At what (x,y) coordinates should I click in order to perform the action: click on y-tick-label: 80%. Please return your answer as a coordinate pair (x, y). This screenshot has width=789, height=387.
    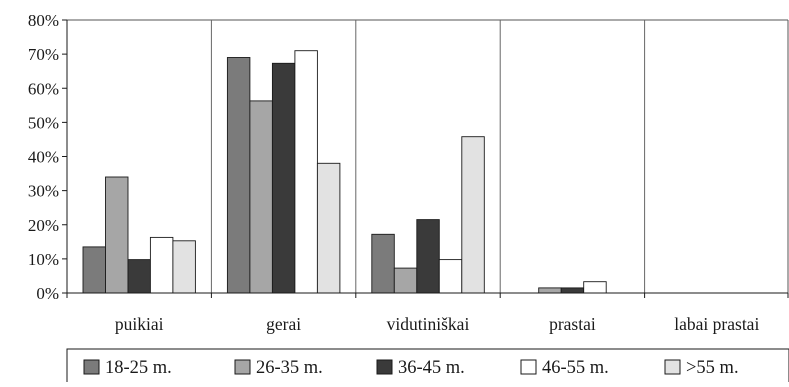
    Looking at the image, I should click on (43, 20).